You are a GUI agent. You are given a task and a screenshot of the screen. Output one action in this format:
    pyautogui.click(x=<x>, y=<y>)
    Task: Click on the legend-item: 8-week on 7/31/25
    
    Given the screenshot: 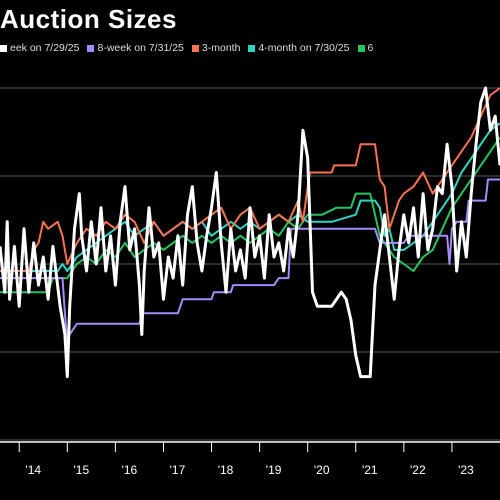 What is the action you would take?
    pyautogui.click(x=135, y=48)
    